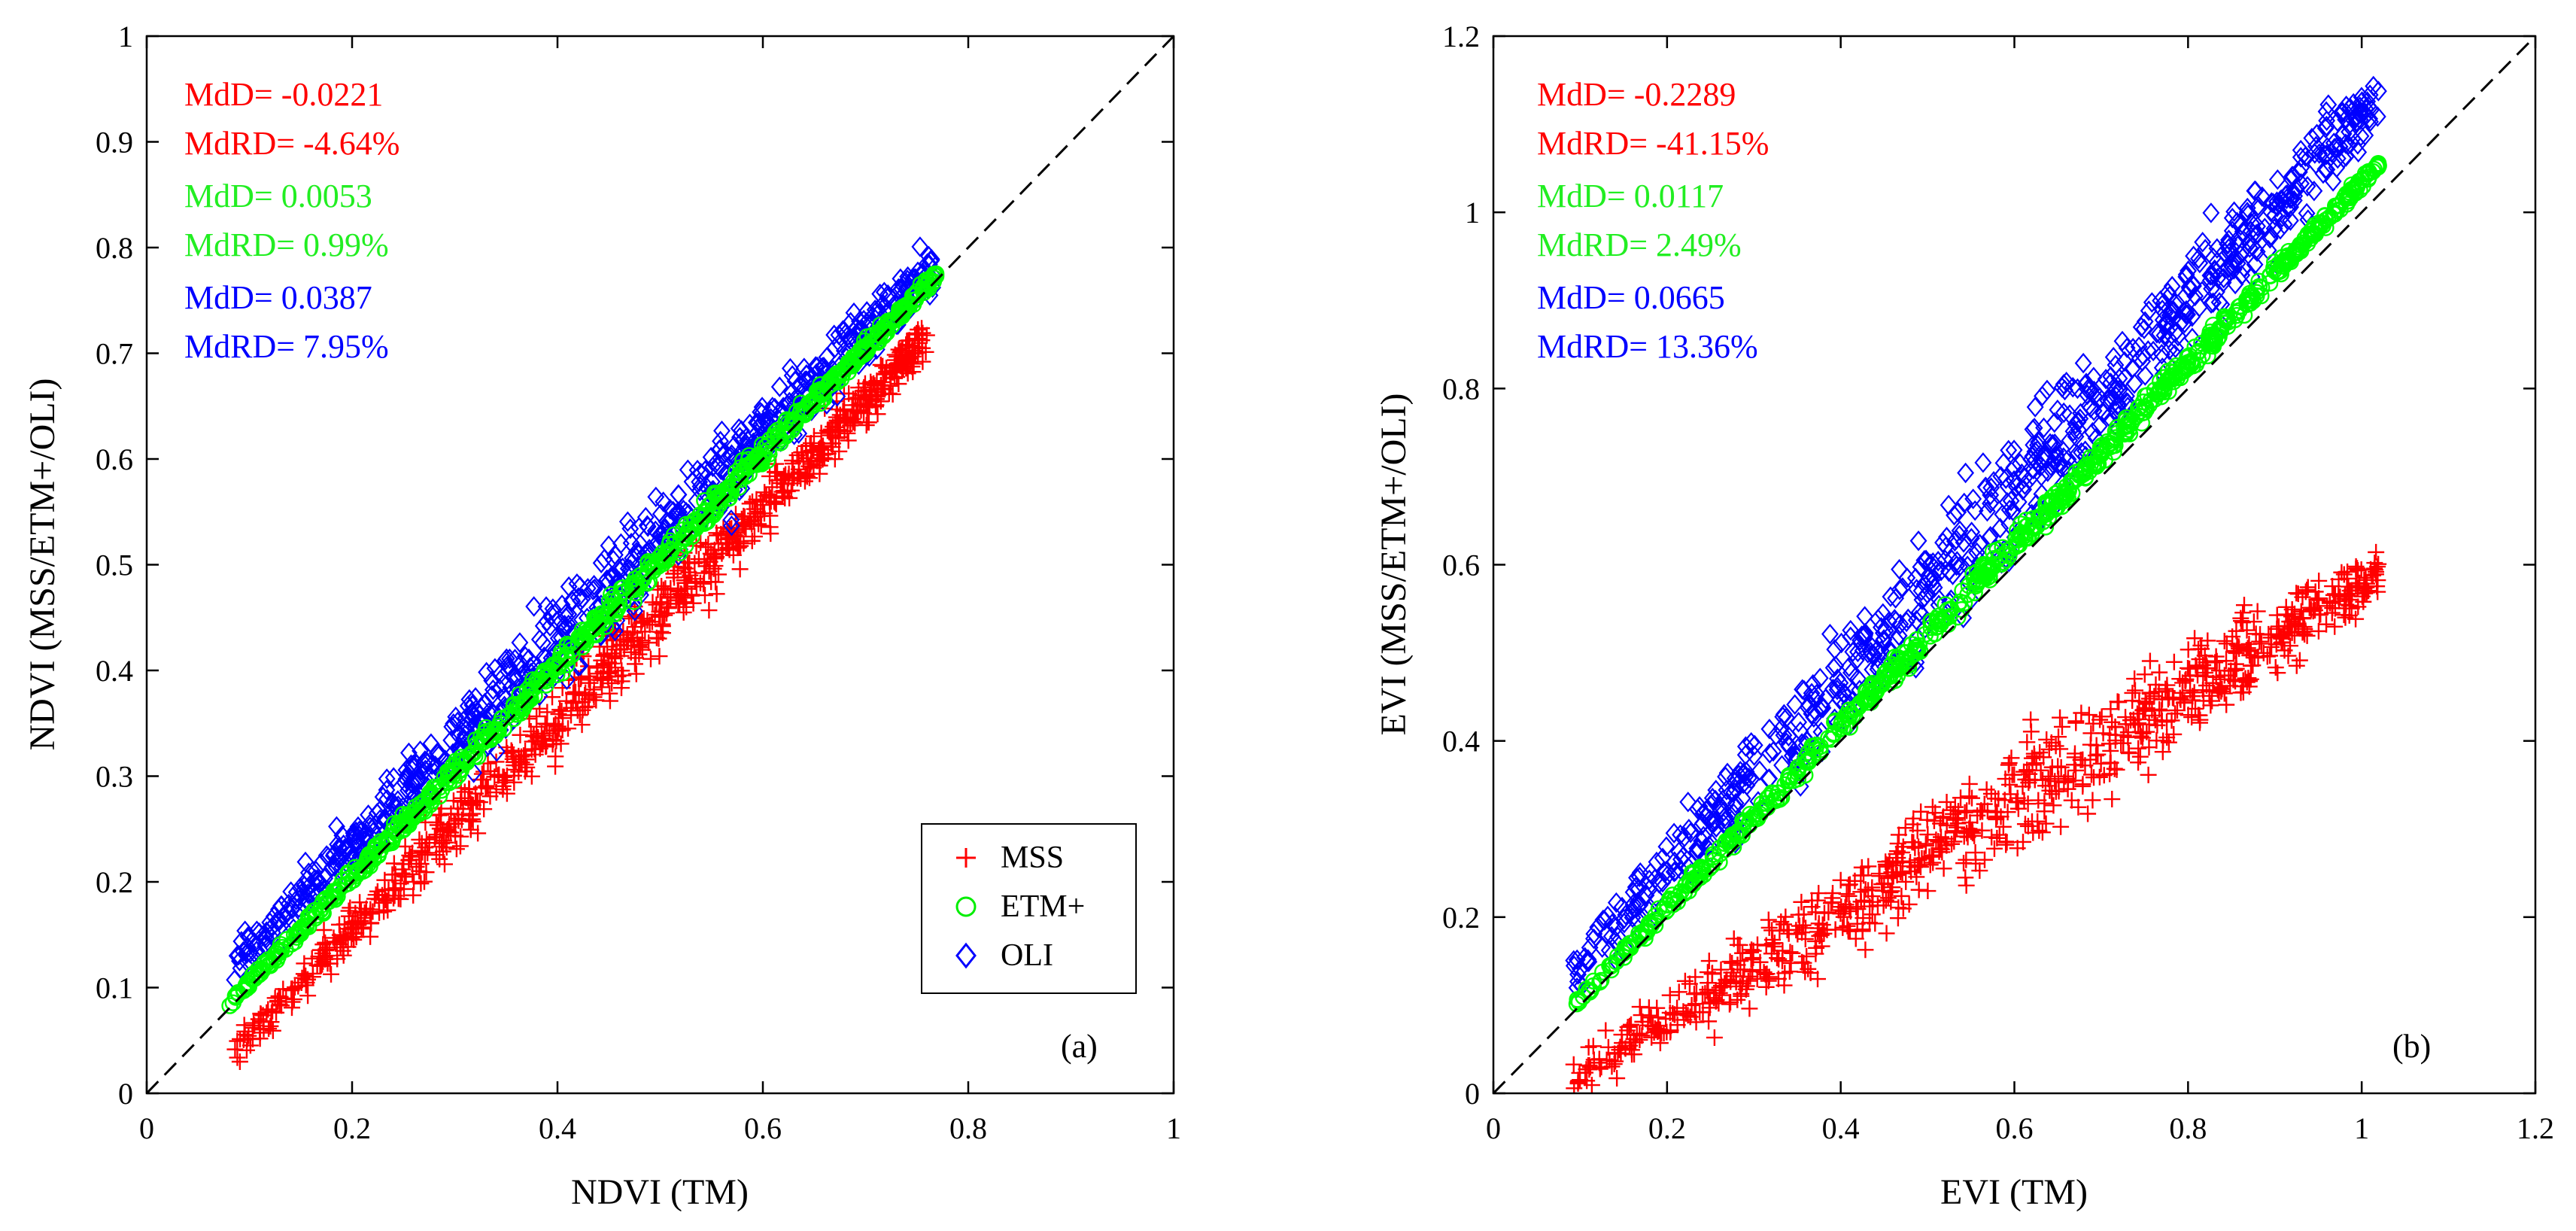  Describe the element at coordinates (115, 988) in the screenshot. I see `panel-a-y-tick-label: 0.1` at that location.